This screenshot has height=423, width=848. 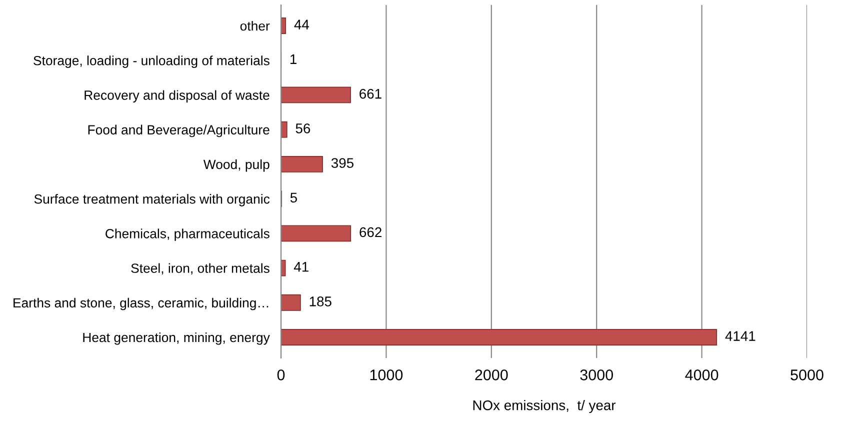 What do you see at coordinates (293, 197) in the screenshot?
I see `data-label: 5` at bounding box center [293, 197].